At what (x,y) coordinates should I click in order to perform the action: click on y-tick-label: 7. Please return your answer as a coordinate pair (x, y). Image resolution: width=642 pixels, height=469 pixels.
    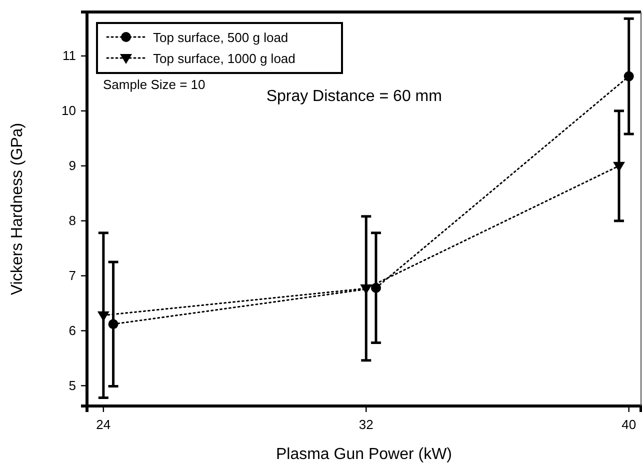
    Looking at the image, I should click on (72, 275).